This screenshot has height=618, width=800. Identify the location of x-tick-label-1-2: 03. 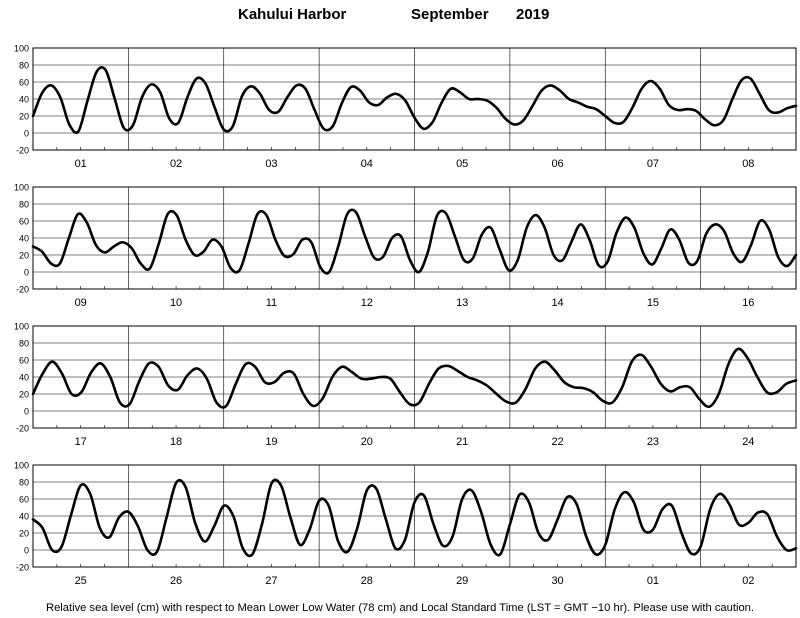
(271, 164).